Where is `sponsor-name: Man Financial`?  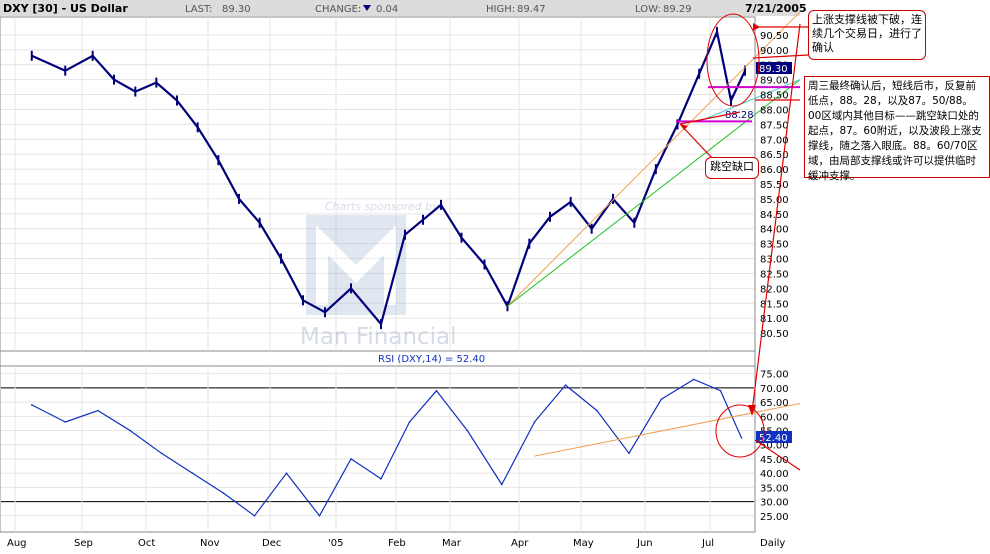 sponsor-name: Man Financial is located at coordinates (378, 337).